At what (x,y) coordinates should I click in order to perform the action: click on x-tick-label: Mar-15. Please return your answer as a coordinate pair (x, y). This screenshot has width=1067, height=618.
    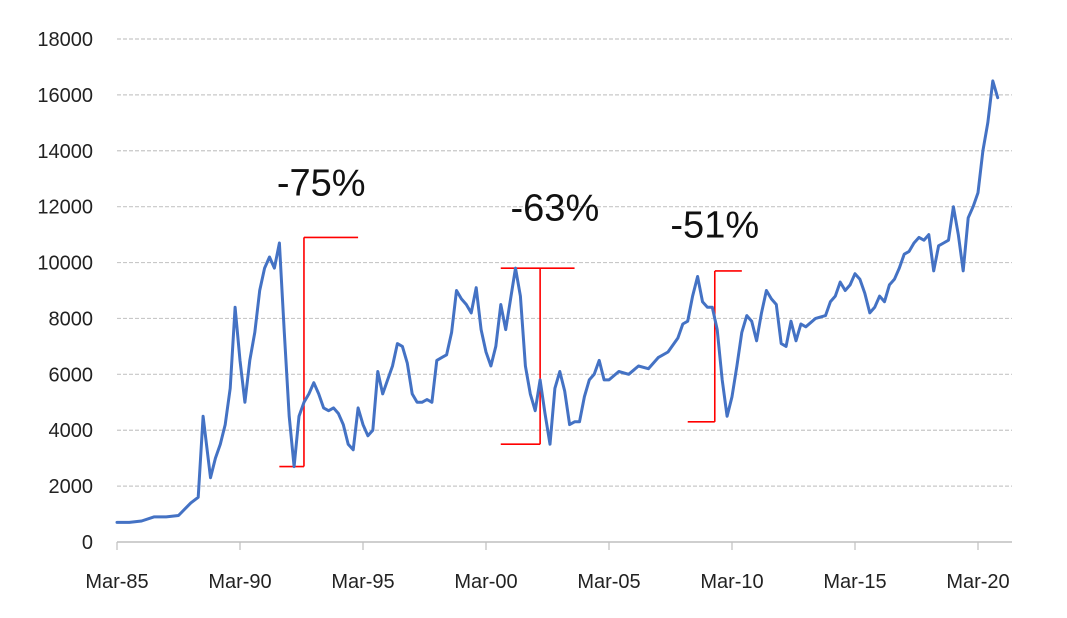
    Looking at the image, I should click on (854, 582).